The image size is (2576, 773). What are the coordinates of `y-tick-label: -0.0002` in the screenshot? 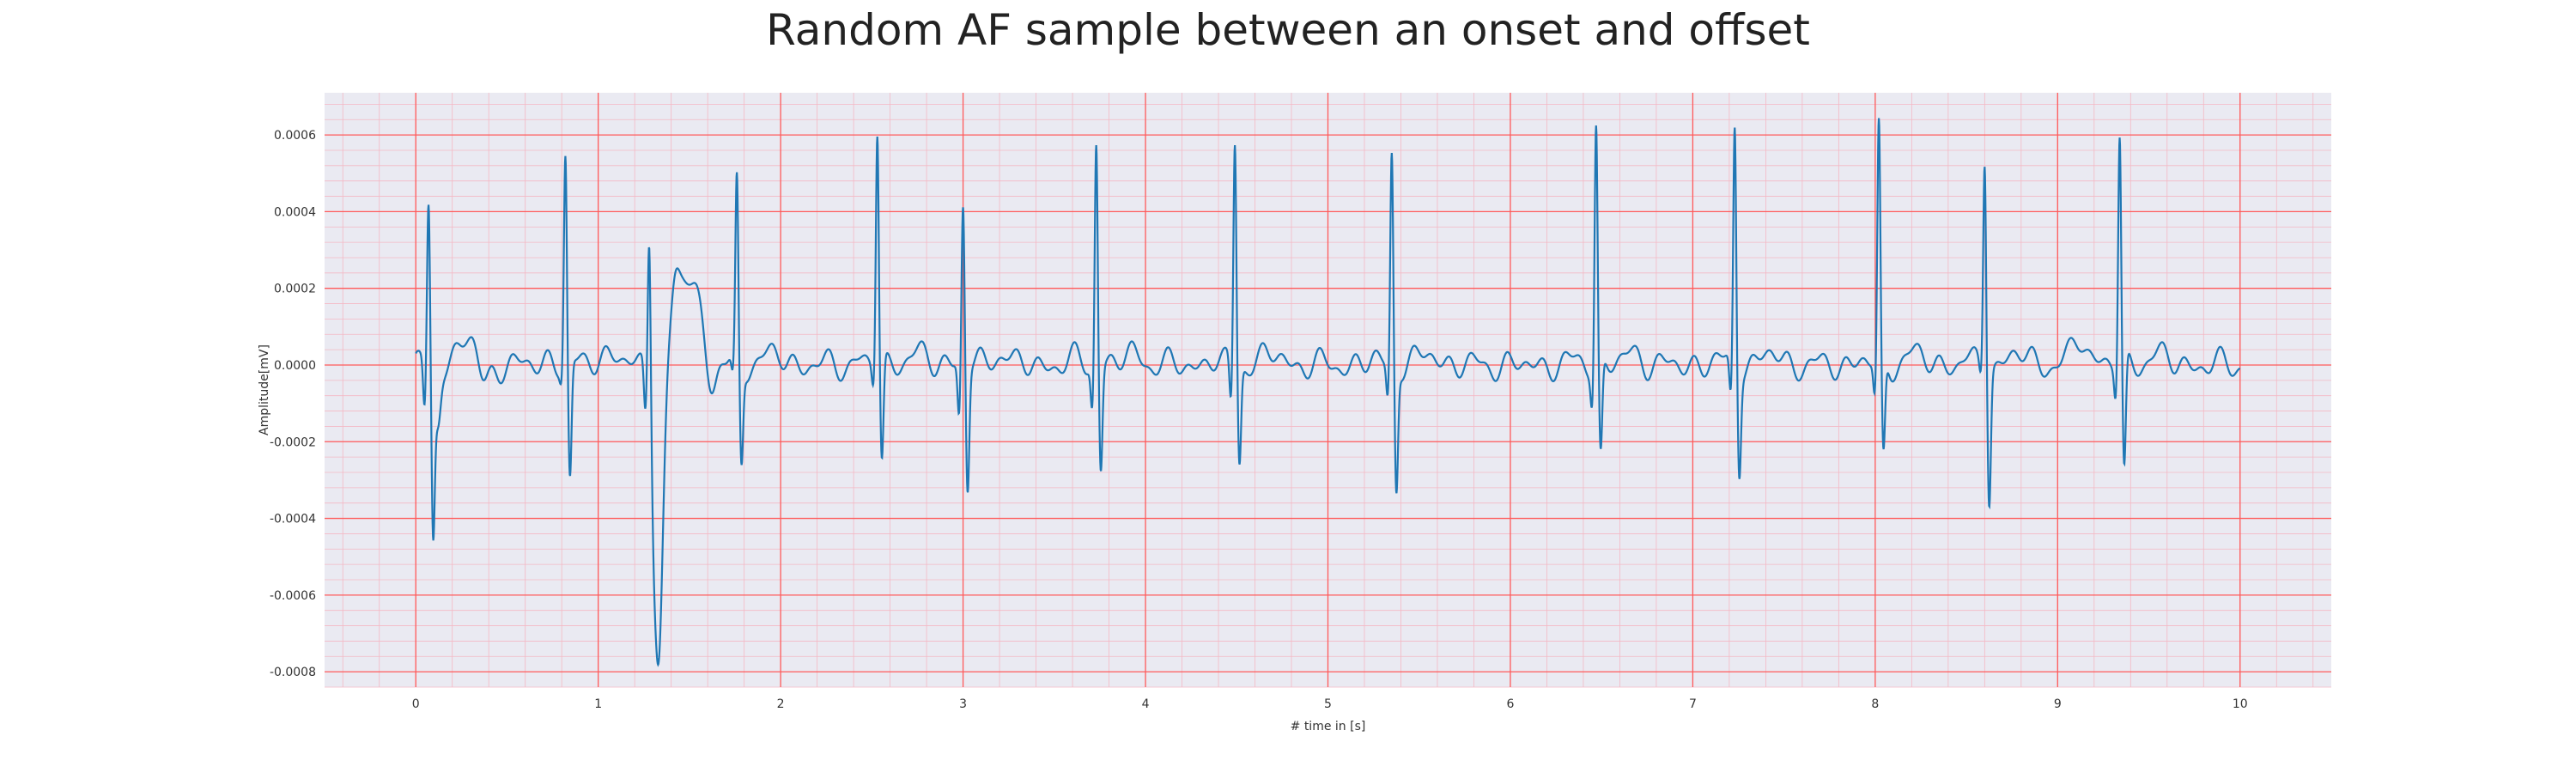 It's located at (293, 442).